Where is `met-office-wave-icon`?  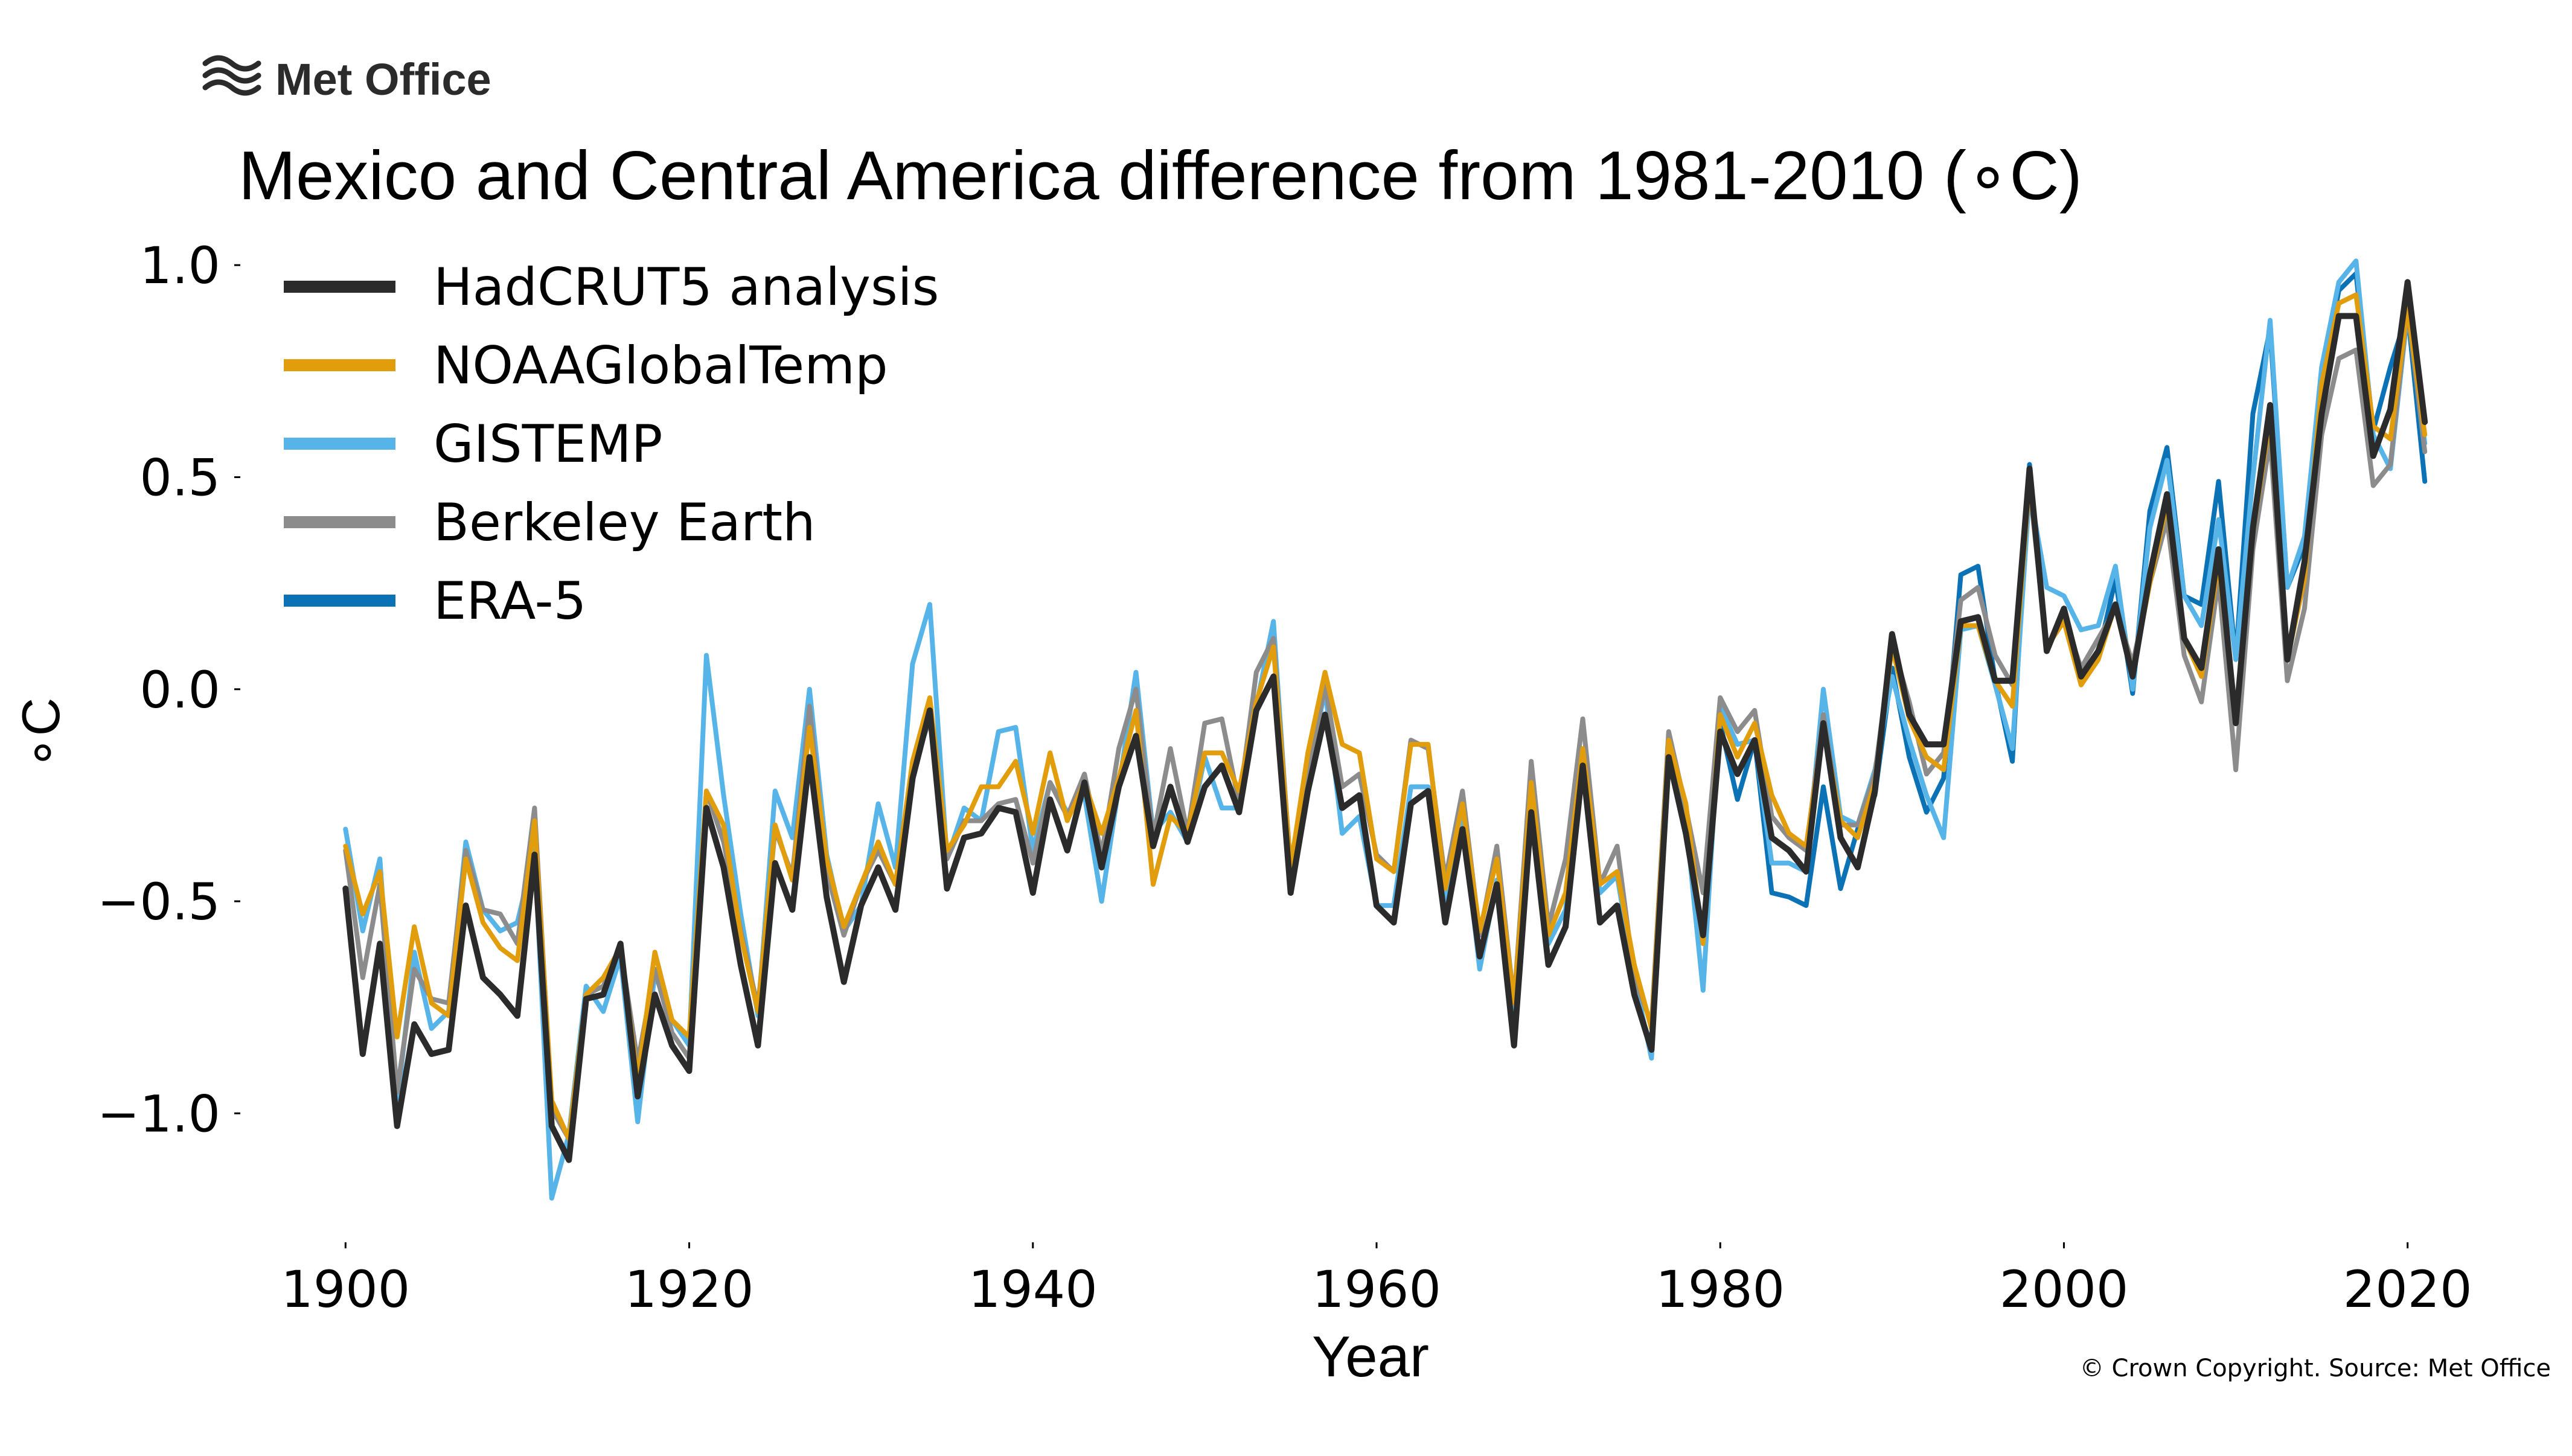 met-office-wave-icon is located at coordinates (231, 76).